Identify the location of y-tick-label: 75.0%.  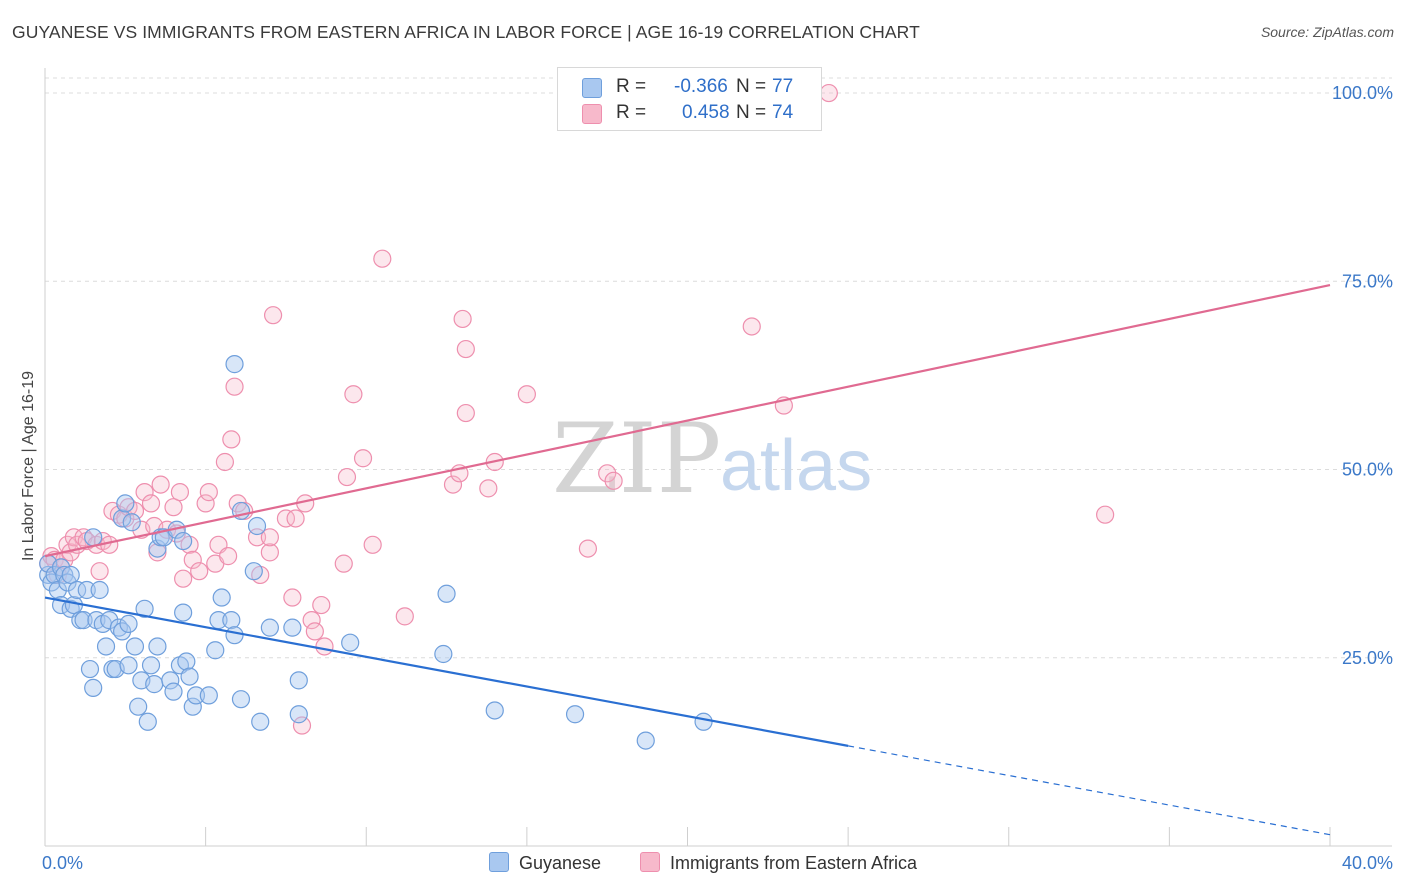
(1367, 281).